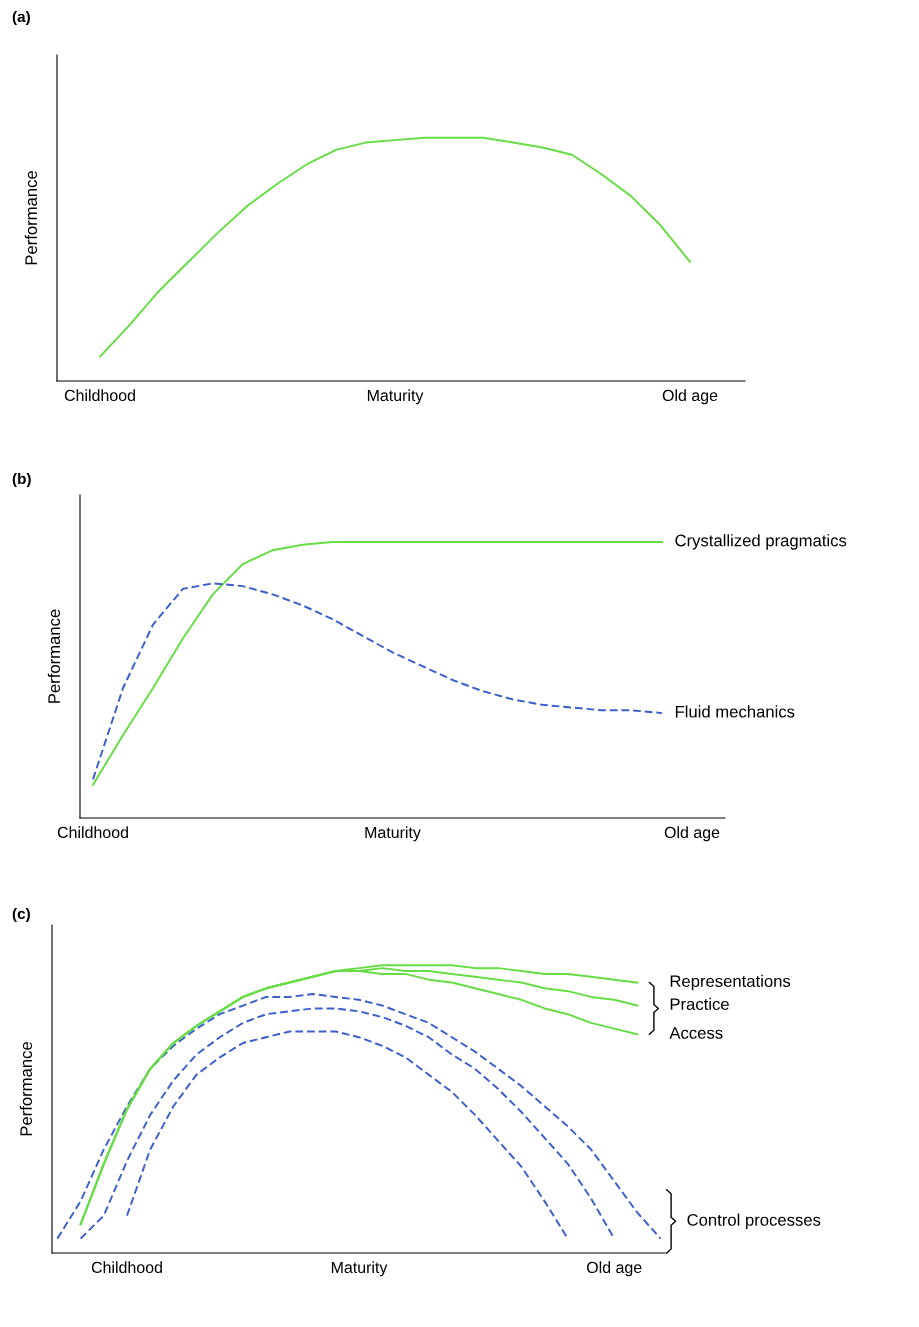  Describe the element at coordinates (754, 1221) in the screenshot. I see `text: Control processes` at that location.